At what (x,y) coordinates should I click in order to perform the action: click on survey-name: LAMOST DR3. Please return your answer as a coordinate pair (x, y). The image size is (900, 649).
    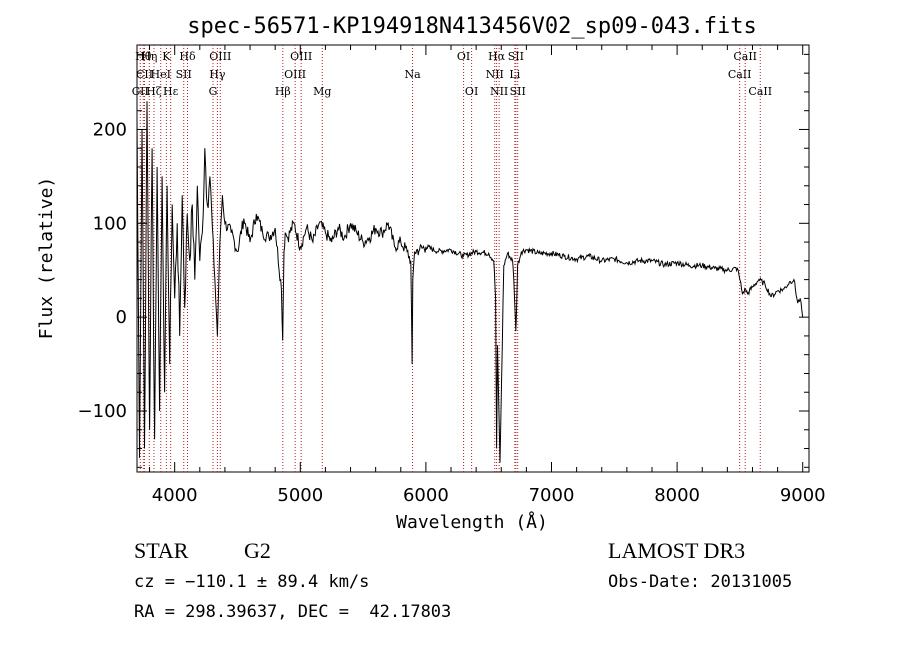
    Looking at the image, I should click on (677, 550).